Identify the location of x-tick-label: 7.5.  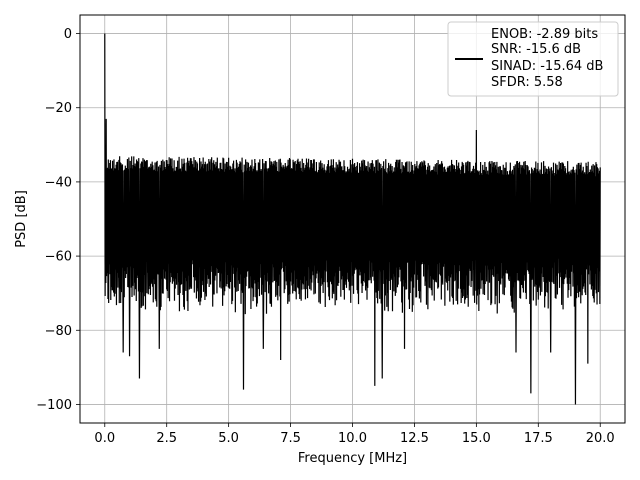
(290, 438).